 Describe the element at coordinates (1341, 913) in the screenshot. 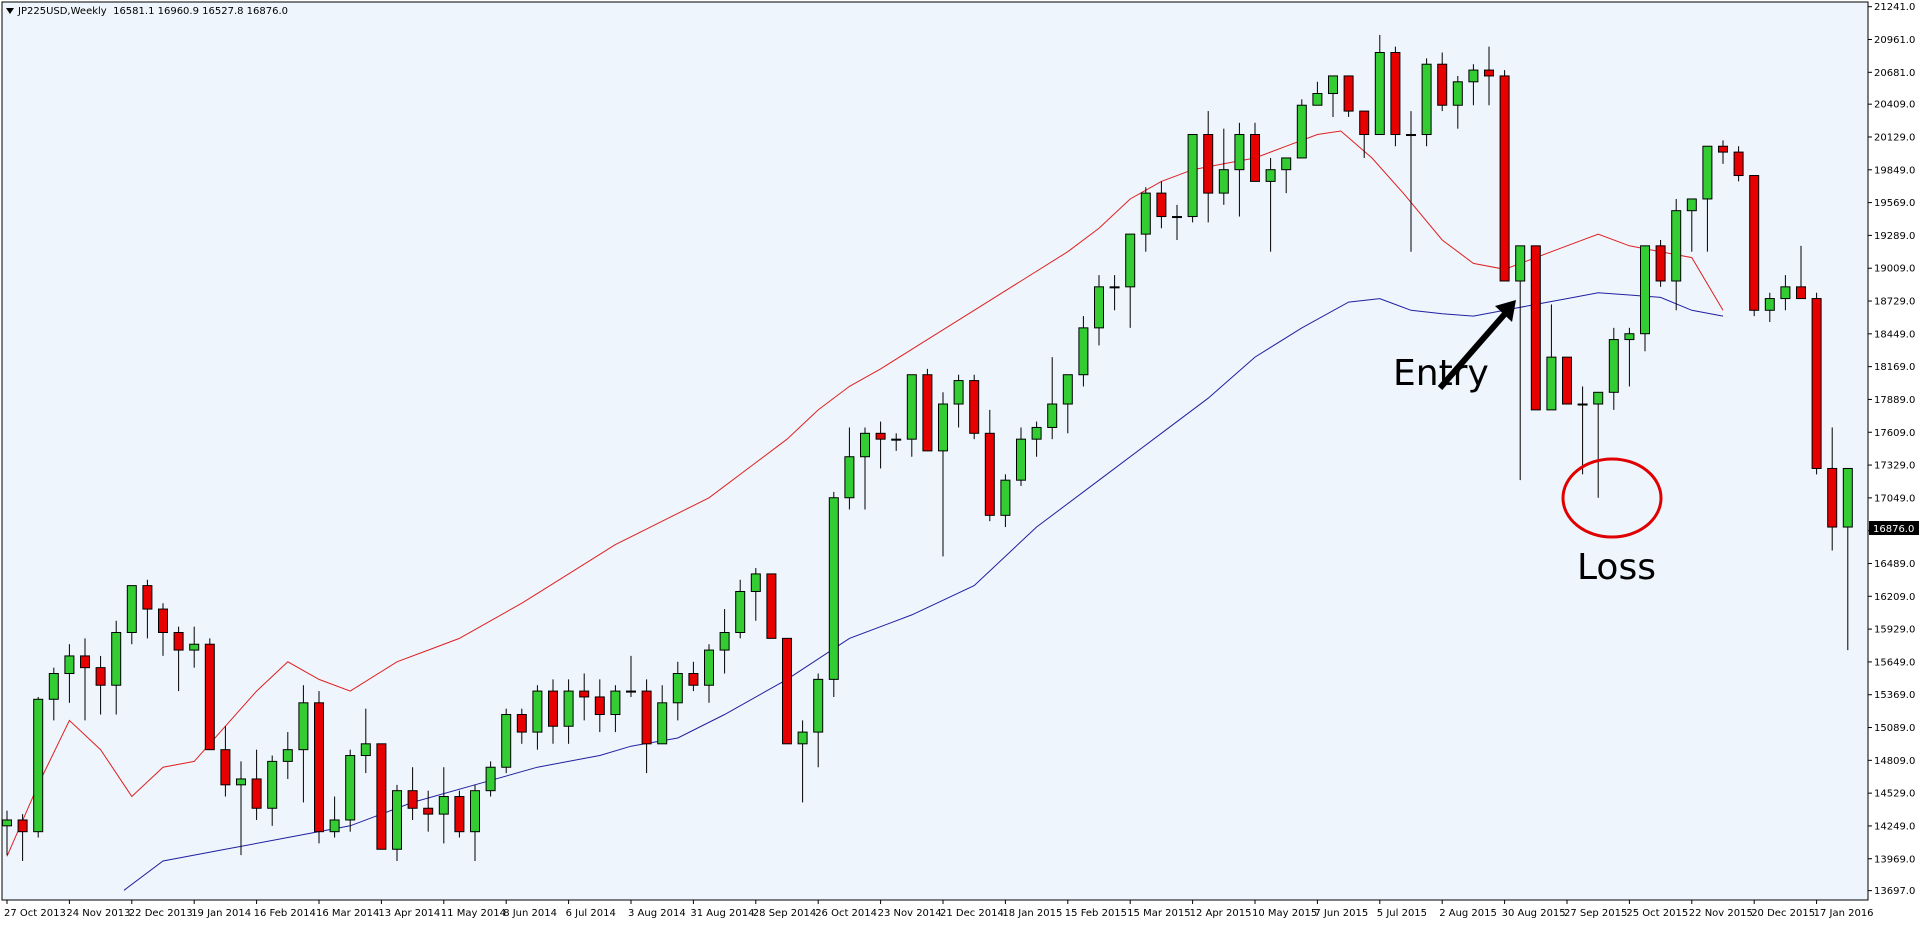

I see `time-tick-label: 7 Jun 2015` at that location.